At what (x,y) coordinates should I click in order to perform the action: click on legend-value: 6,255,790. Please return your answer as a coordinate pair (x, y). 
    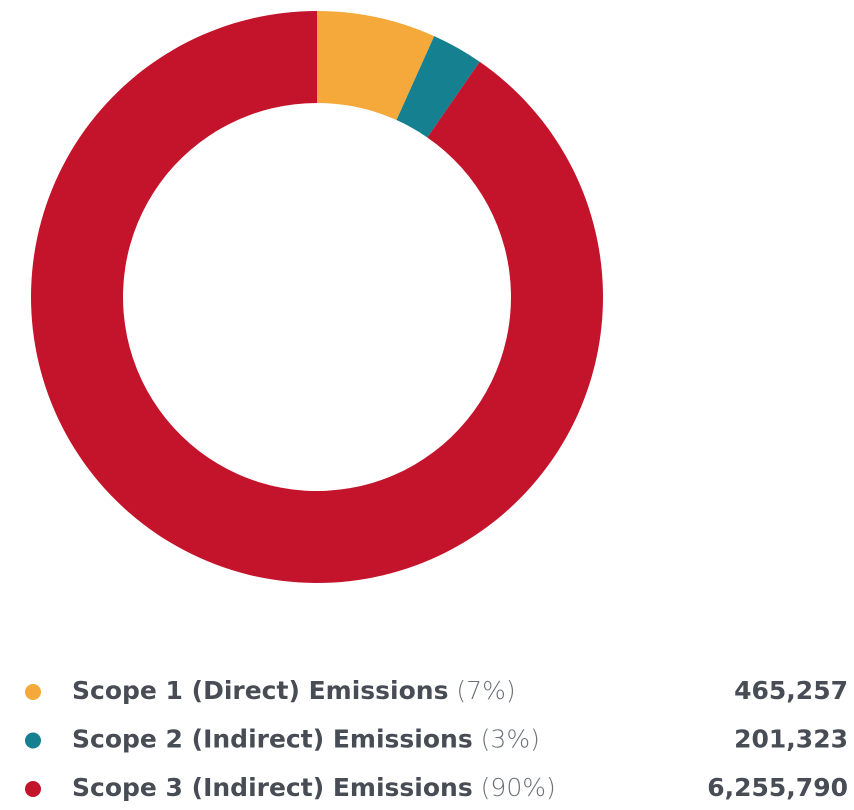
    Looking at the image, I should click on (777, 787).